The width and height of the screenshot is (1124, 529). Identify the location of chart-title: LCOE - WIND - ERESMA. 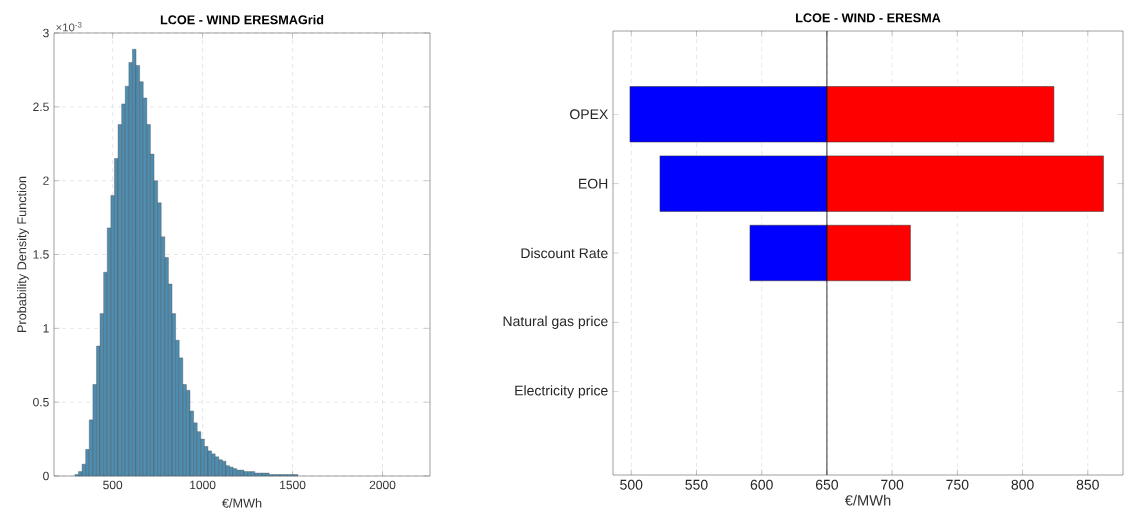
(868, 18).